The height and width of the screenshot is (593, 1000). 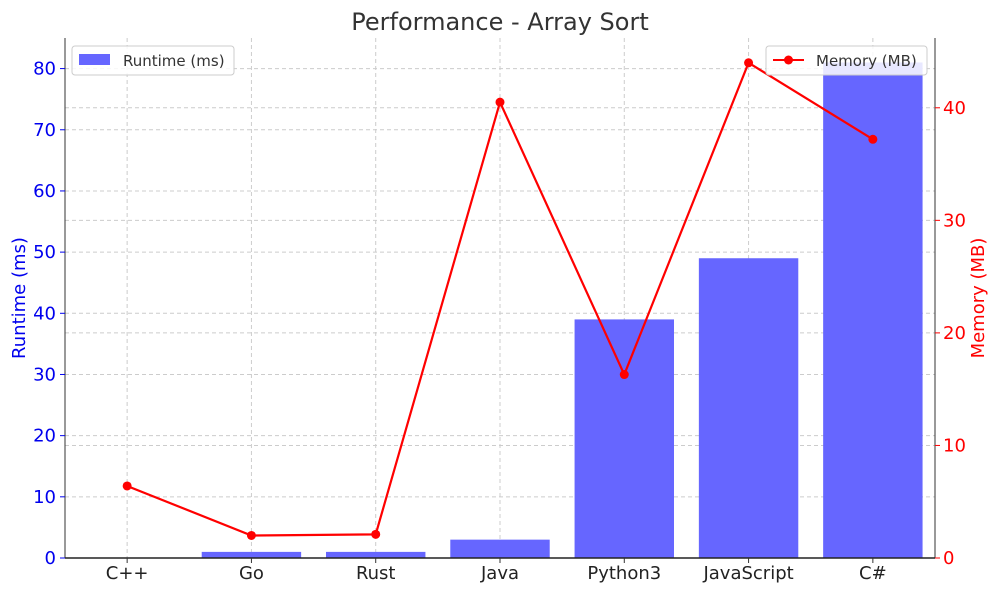 I want to click on x-tick-label: Python3, so click(x=624, y=573).